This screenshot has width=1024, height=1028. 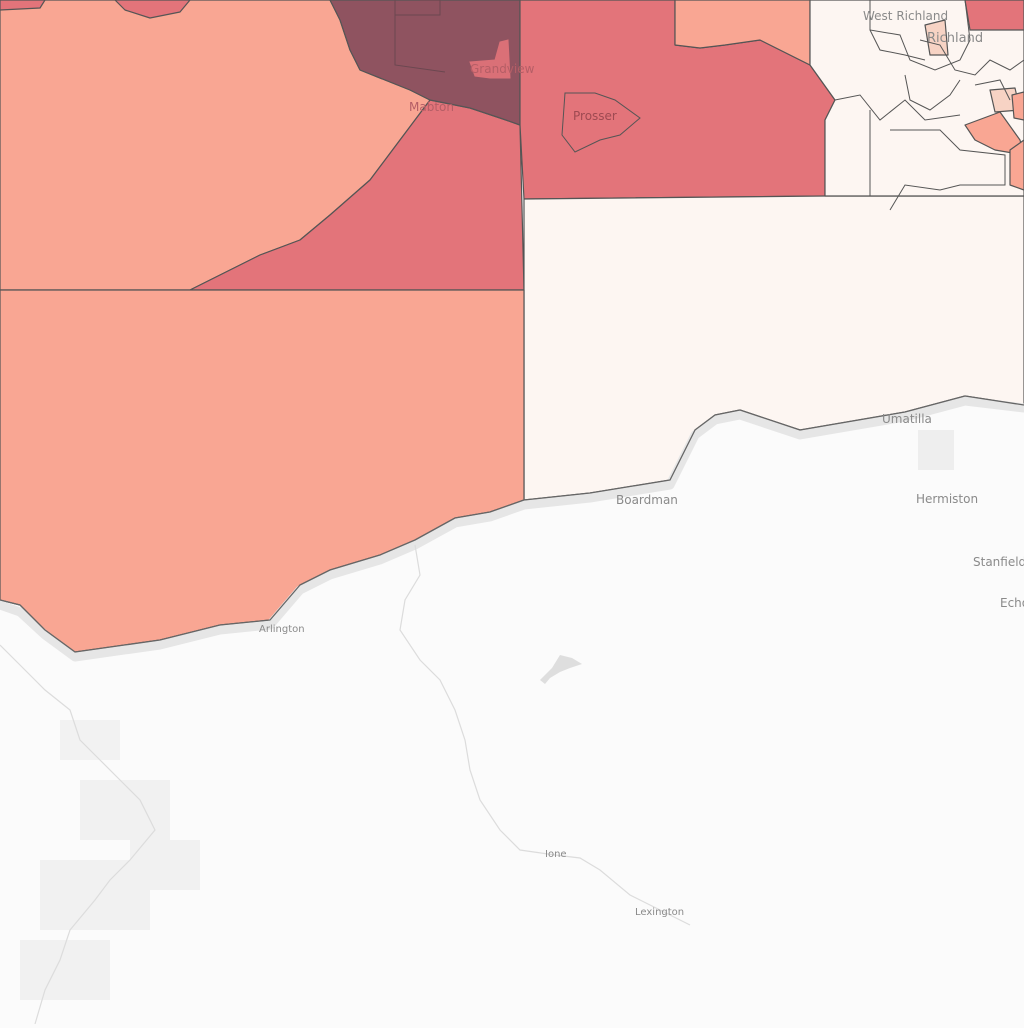 I want to click on label-umatilla: Umatilla, so click(x=907, y=419).